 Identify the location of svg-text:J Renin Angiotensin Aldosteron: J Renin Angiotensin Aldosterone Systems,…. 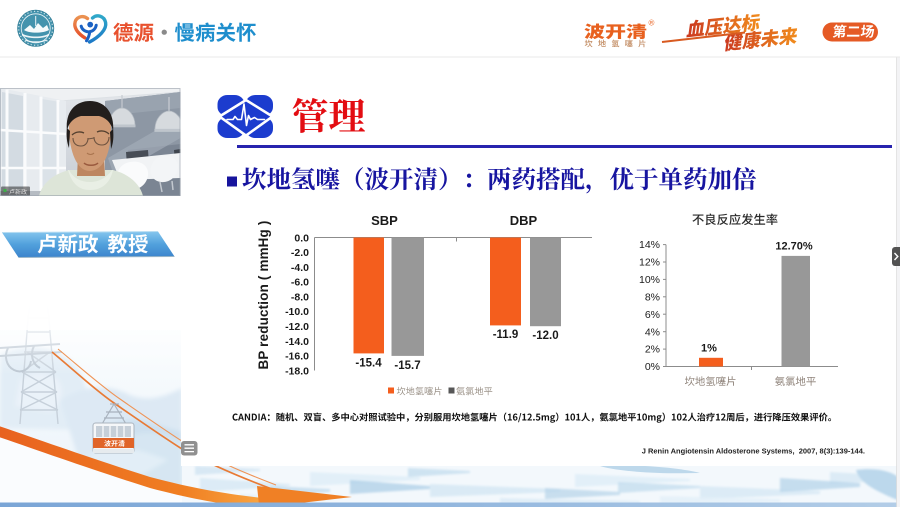
(753, 451).